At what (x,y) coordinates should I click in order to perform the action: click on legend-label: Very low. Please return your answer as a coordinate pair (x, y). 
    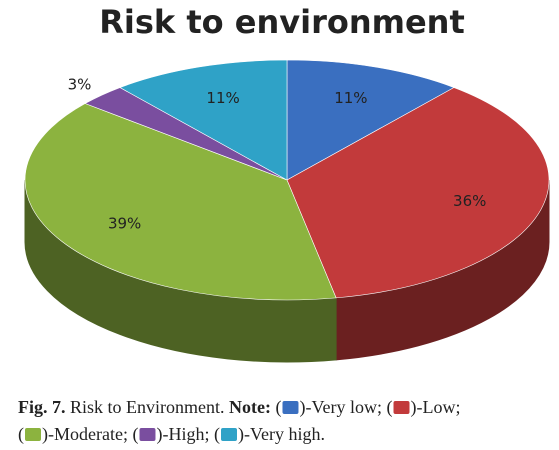
    Looking at the image, I should click on (344, 407).